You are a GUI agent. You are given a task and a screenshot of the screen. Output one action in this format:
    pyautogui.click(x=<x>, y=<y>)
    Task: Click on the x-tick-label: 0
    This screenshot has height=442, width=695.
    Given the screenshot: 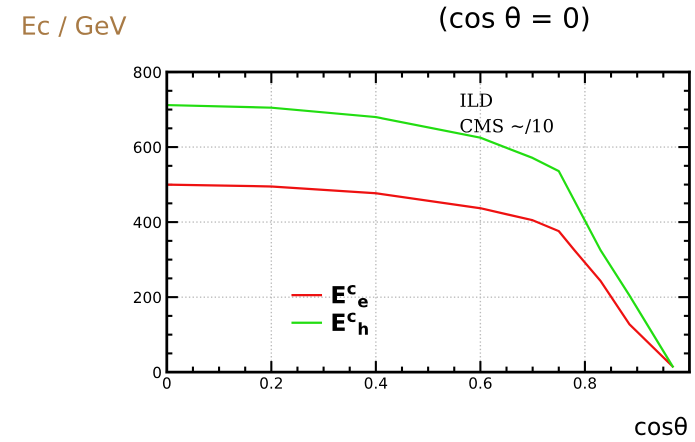 What is the action you would take?
    pyautogui.click(x=166, y=383)
    